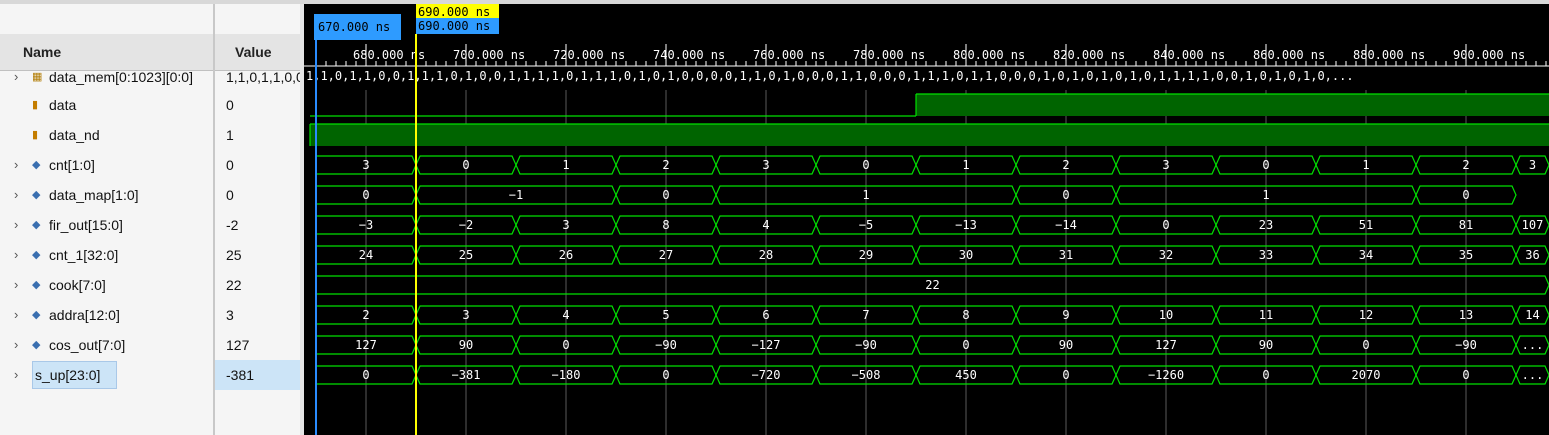  Describe the element at coordinates (516, 195) in the screenshot. I see `bus-value-label: −1` at that location.